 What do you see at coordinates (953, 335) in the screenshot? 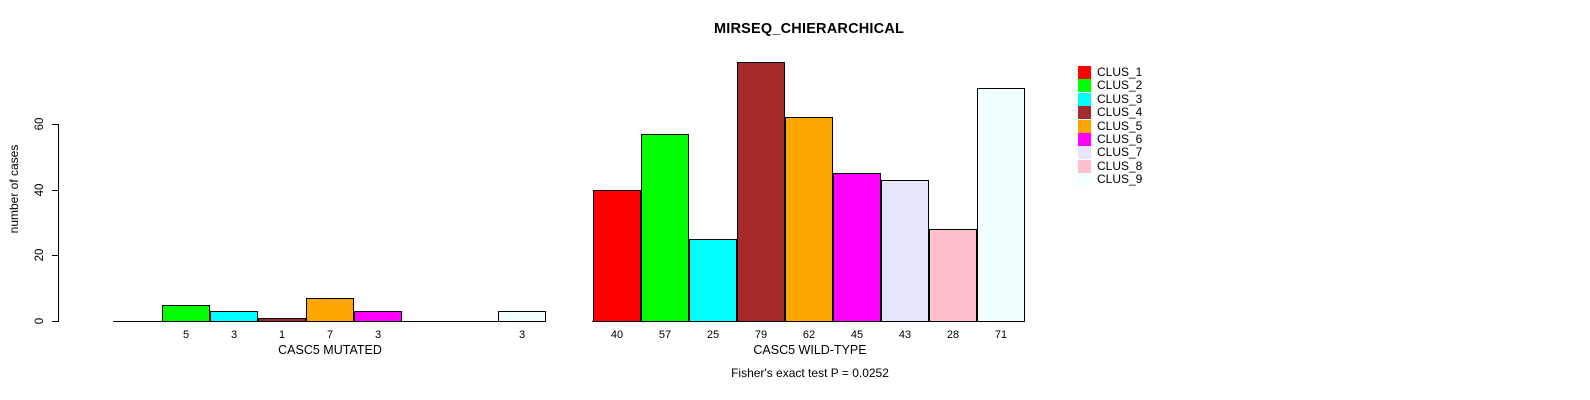
I see `bar-value-label: 28` at bounding box center [953, 335].